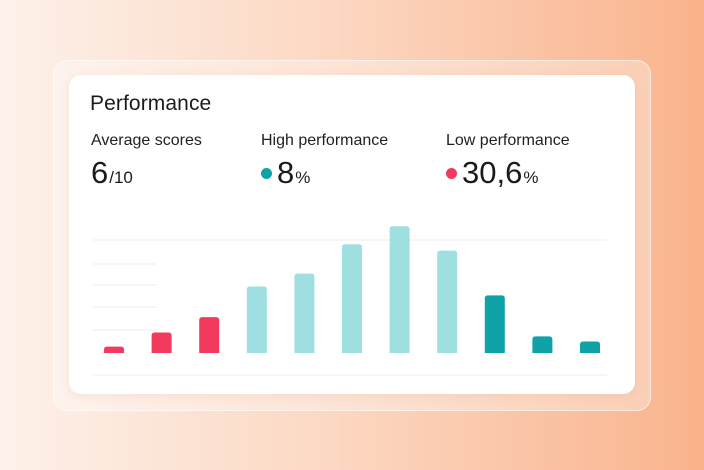 Image resolution: width=704 pixels, height=470 pixels. Describe the element at coordinates (266, 173) in the screenshot. I see `teal-dot-icon` at that location.